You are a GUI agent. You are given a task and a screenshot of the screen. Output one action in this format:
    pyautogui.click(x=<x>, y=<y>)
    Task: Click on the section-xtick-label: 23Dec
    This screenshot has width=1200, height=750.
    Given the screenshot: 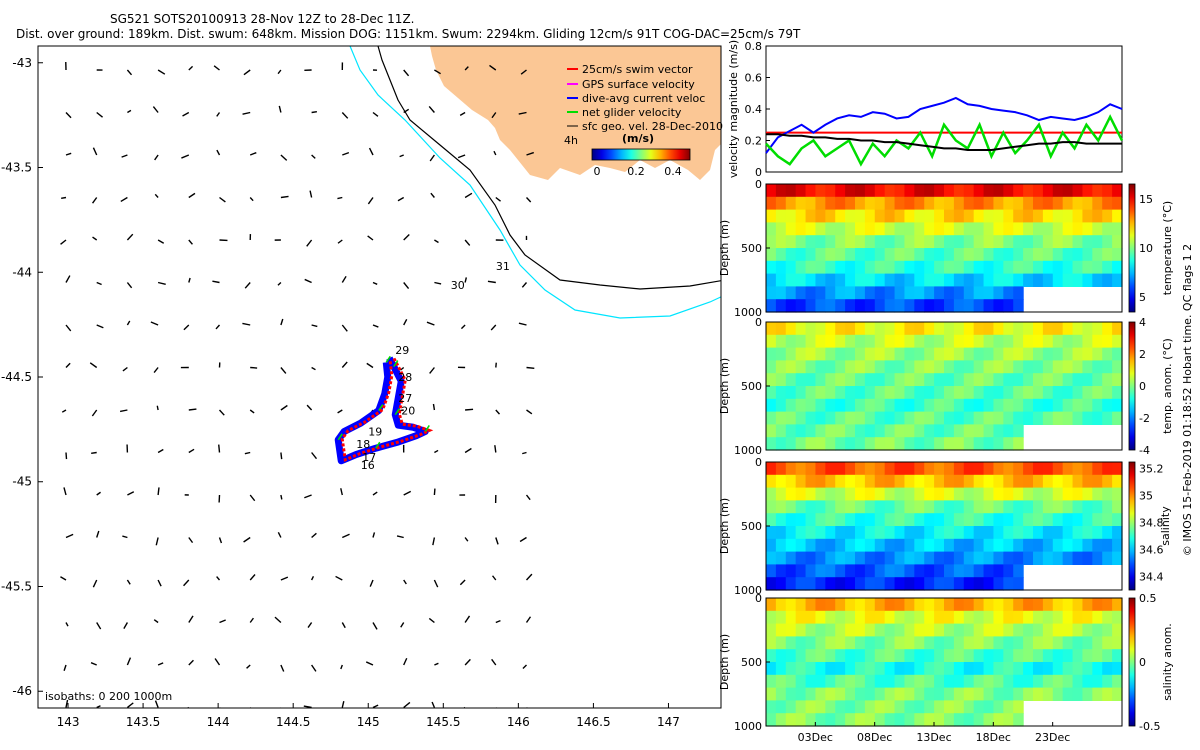 What is the action you would take?
    pyautogui.click(x=1052, y=737)
    